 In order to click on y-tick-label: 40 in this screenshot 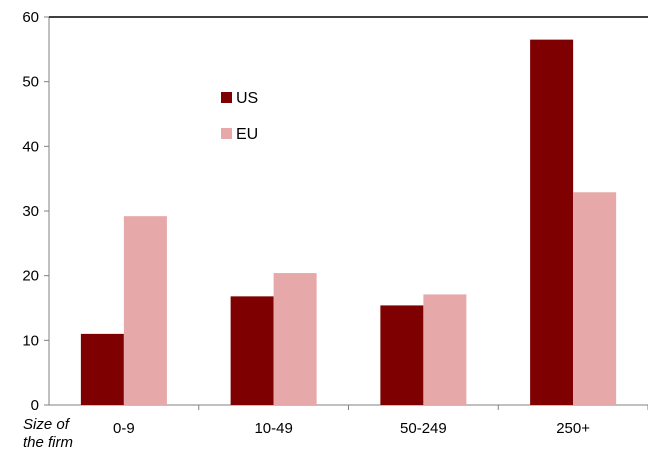, I will do `click(30, 146)`.